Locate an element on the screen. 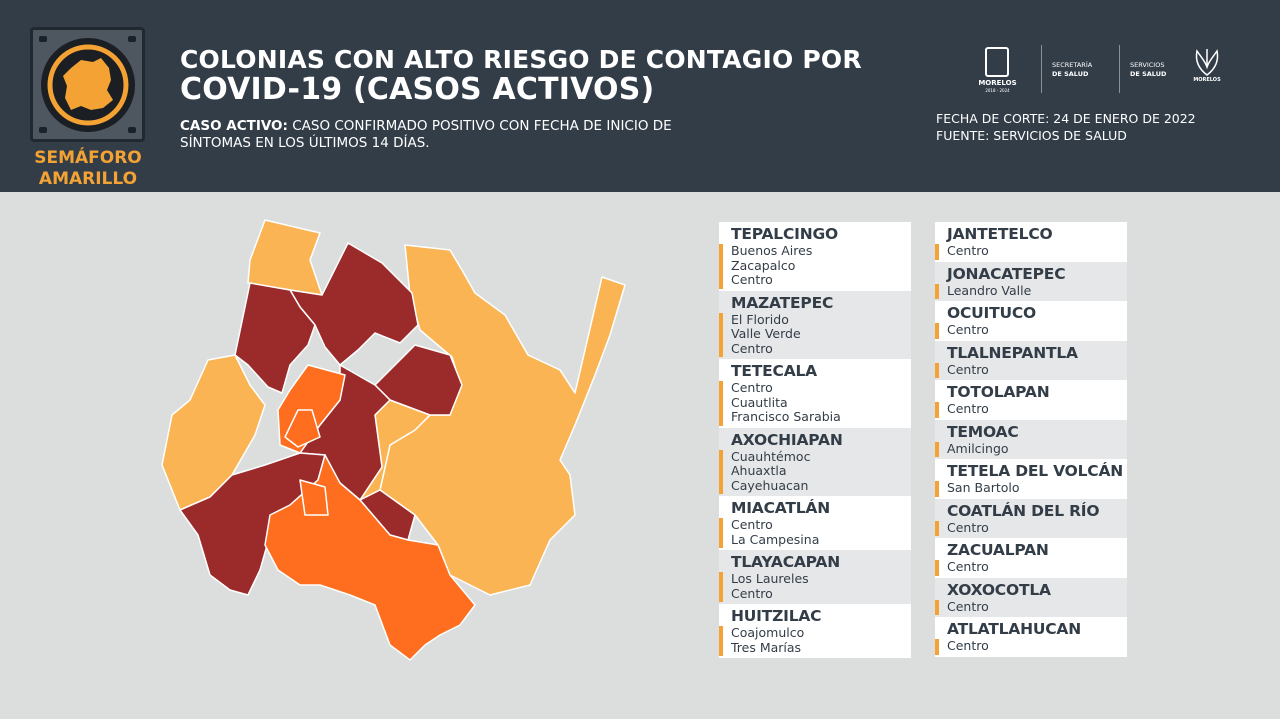  colonia-name: Tres Marías is located at coordinates (766, 647).